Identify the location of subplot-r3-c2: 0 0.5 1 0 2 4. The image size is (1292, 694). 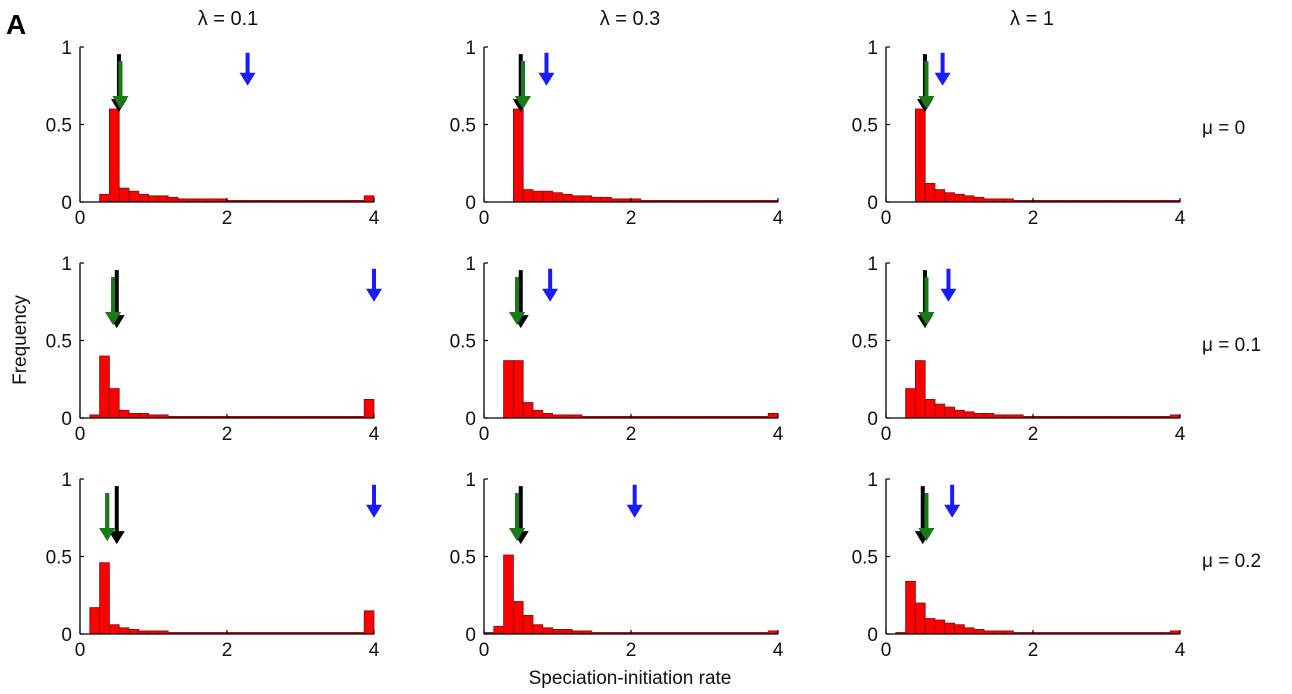
(617, 565).